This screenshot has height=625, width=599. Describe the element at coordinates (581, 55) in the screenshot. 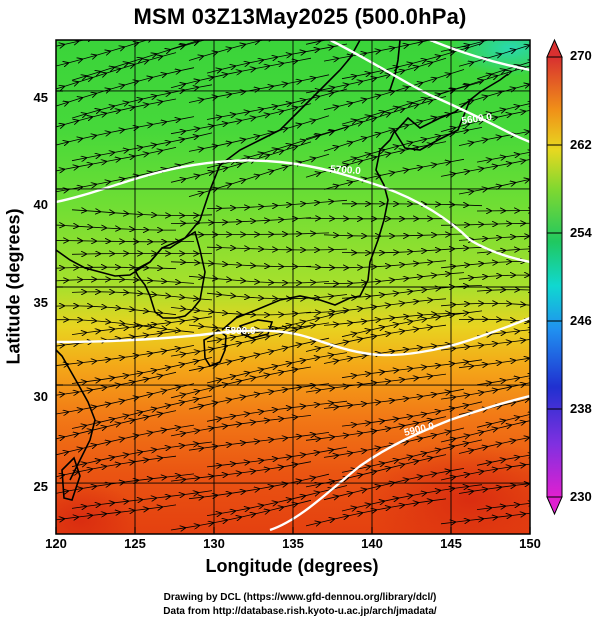

I see `colorbar-tick-label: 270` at that location.